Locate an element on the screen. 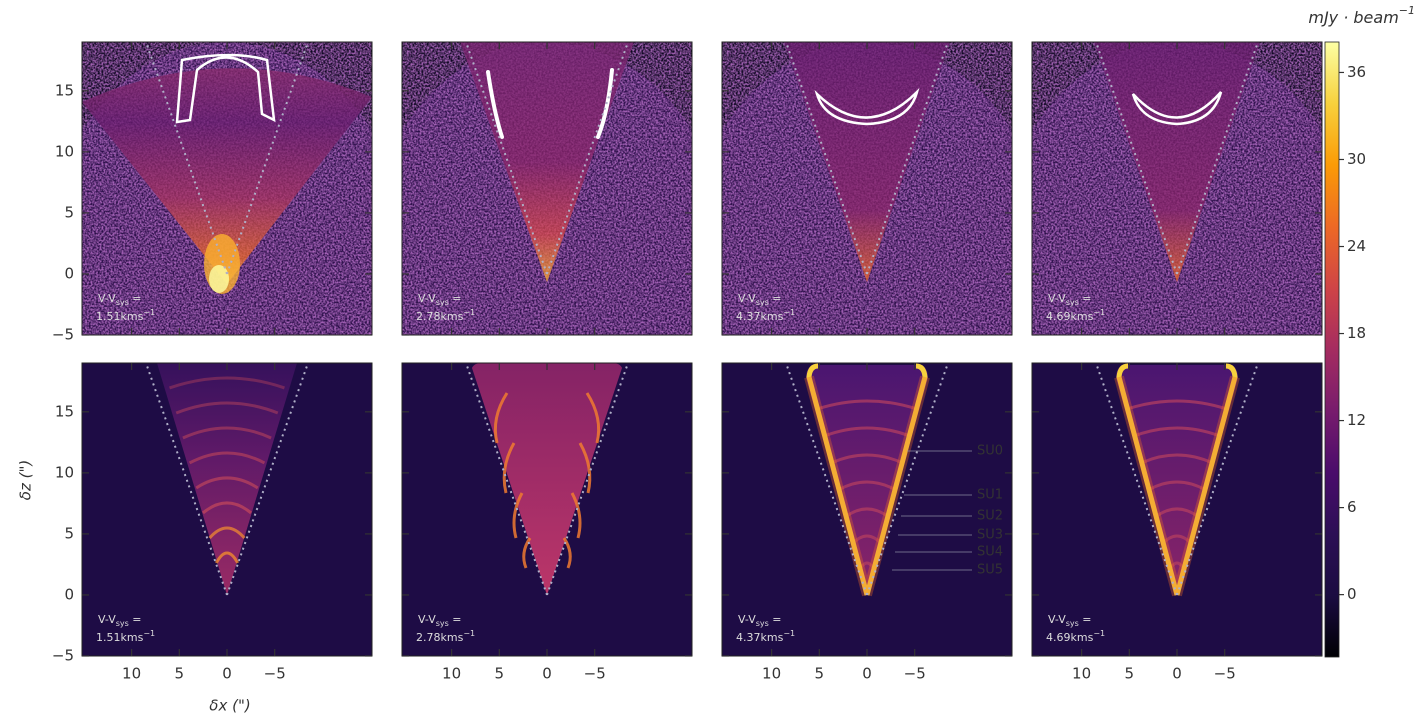 Image resolution: width=1419 pixels, height=720 pixels. velocity-label-lead: V-V is located at coordinates (427, 619).